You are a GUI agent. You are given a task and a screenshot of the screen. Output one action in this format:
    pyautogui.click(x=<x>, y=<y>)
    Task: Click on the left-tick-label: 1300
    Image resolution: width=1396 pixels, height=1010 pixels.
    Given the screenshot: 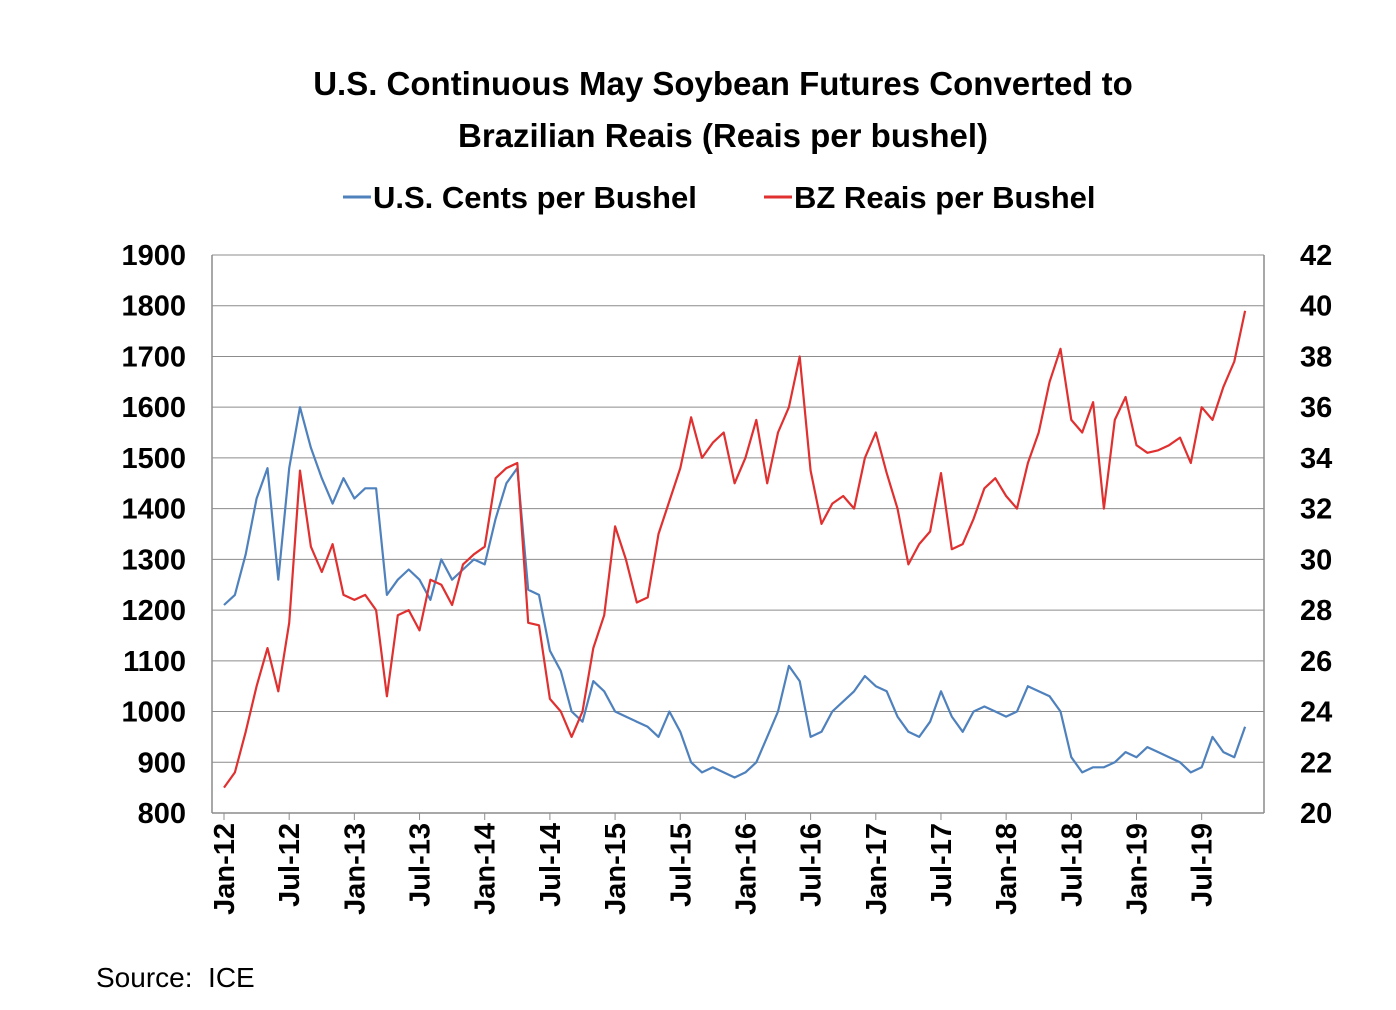 What is the action you would take?
    pyautogui.click(x=153, y=560)
    